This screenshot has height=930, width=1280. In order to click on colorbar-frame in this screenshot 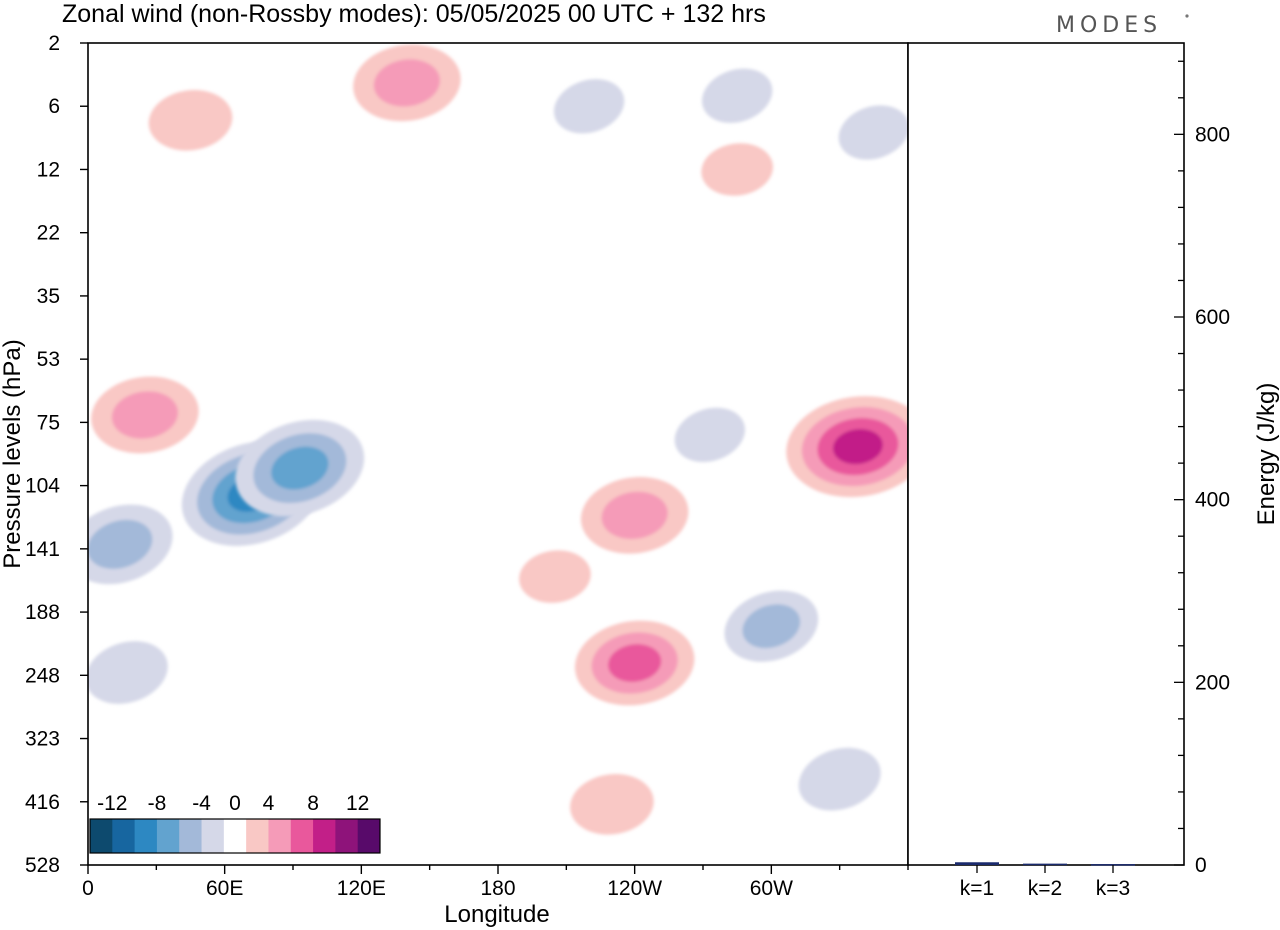, I will do `click(235, 836)`.